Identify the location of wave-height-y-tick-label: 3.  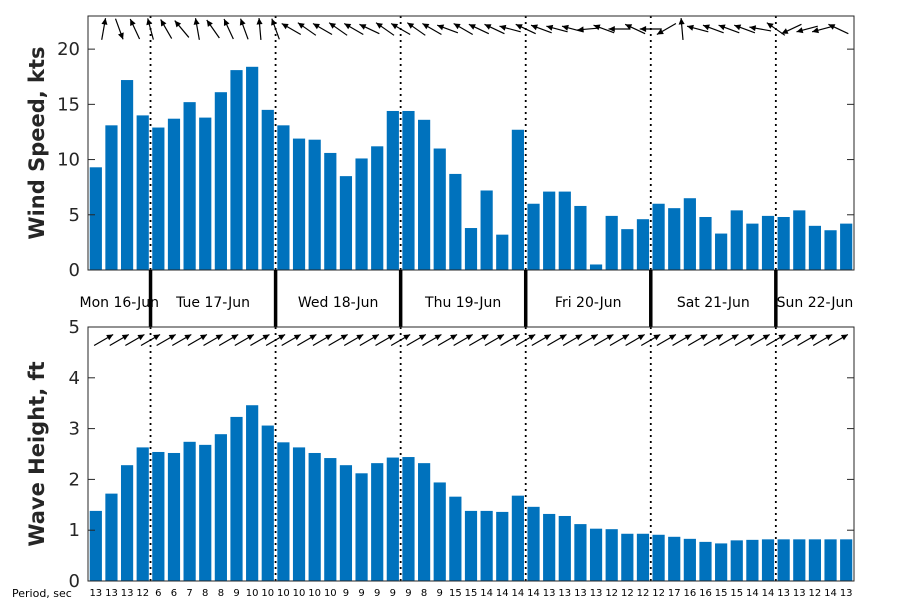
(74, 429).